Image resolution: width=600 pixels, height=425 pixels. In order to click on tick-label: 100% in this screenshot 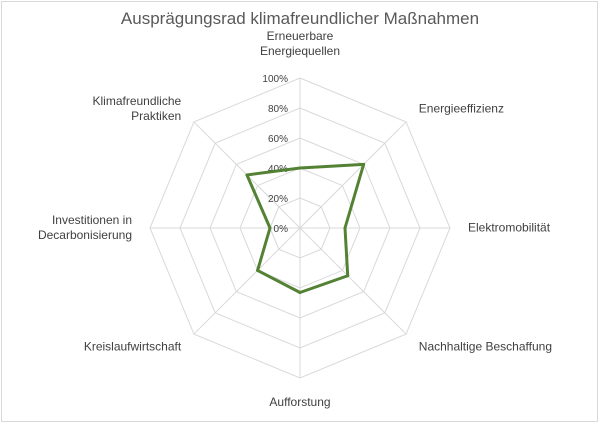, I will do `click(275, 79)`.